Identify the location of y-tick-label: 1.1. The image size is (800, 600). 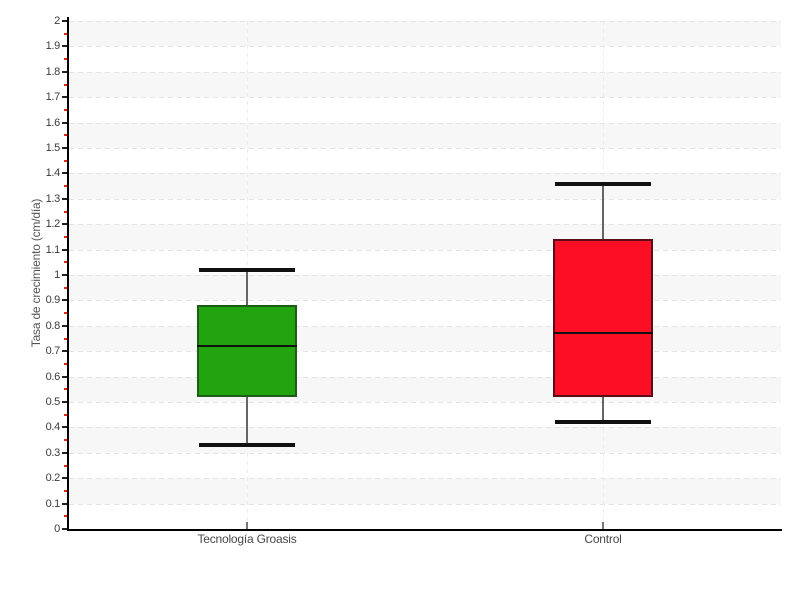
(53, 249).